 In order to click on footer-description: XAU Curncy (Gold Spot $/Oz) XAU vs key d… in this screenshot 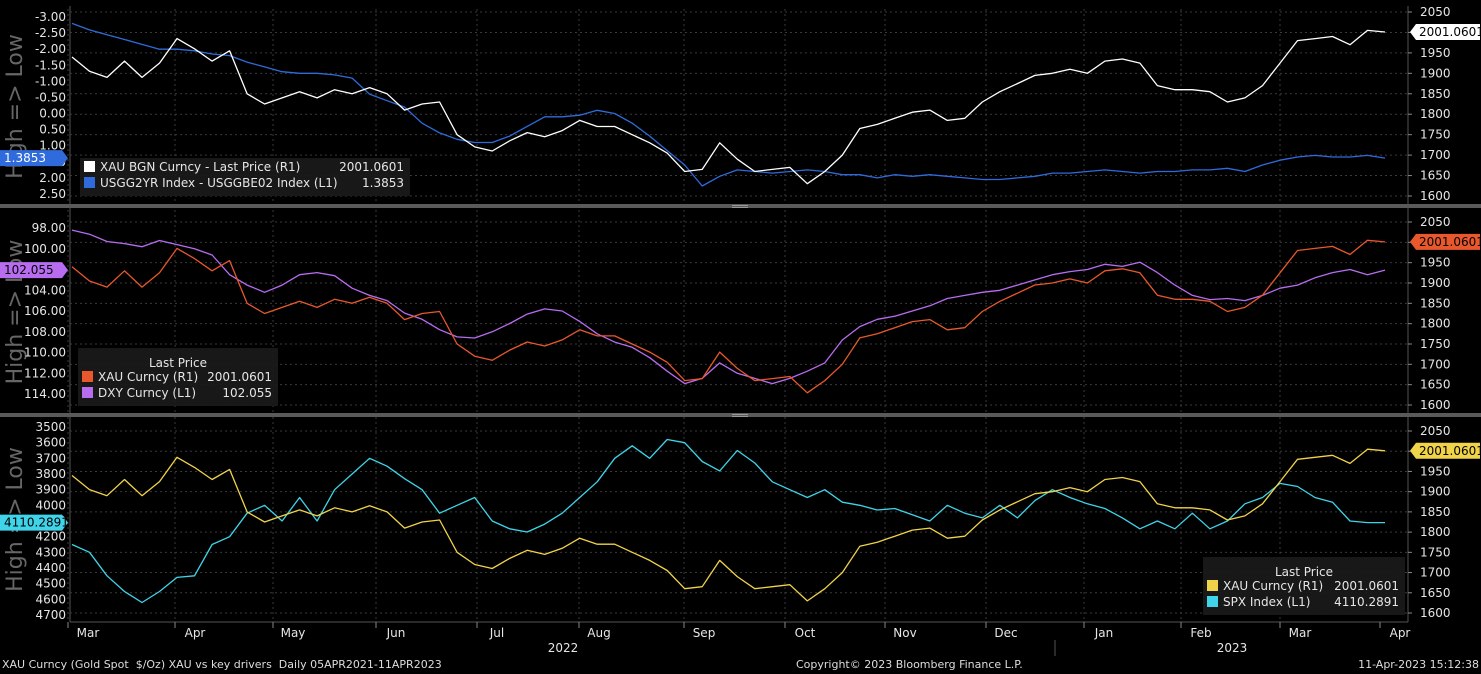, I will do `click(222, 664)`.